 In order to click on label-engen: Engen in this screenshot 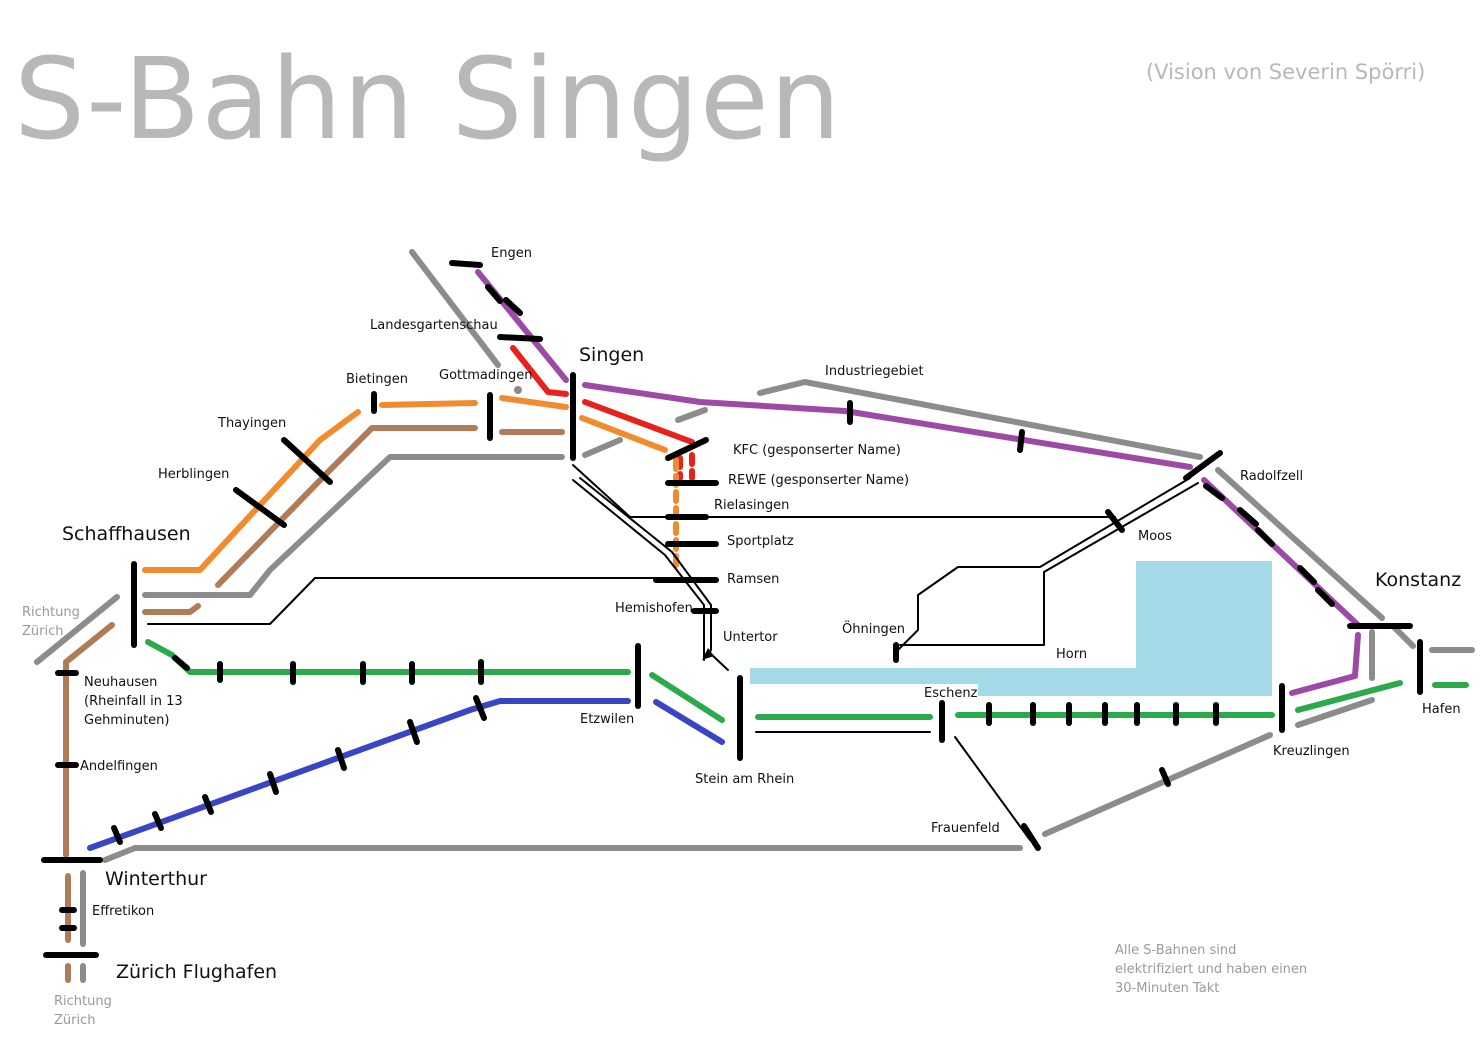, I will do `click(511, 253)`.